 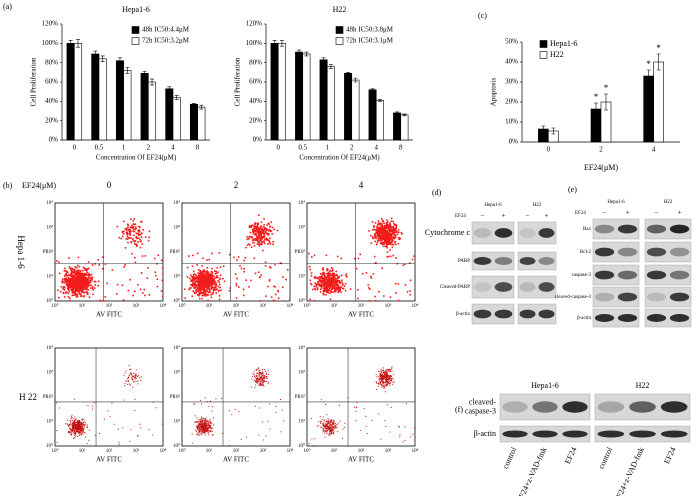 I want to click on y-tick-label: 10⁰, so click(x=49, y=301).